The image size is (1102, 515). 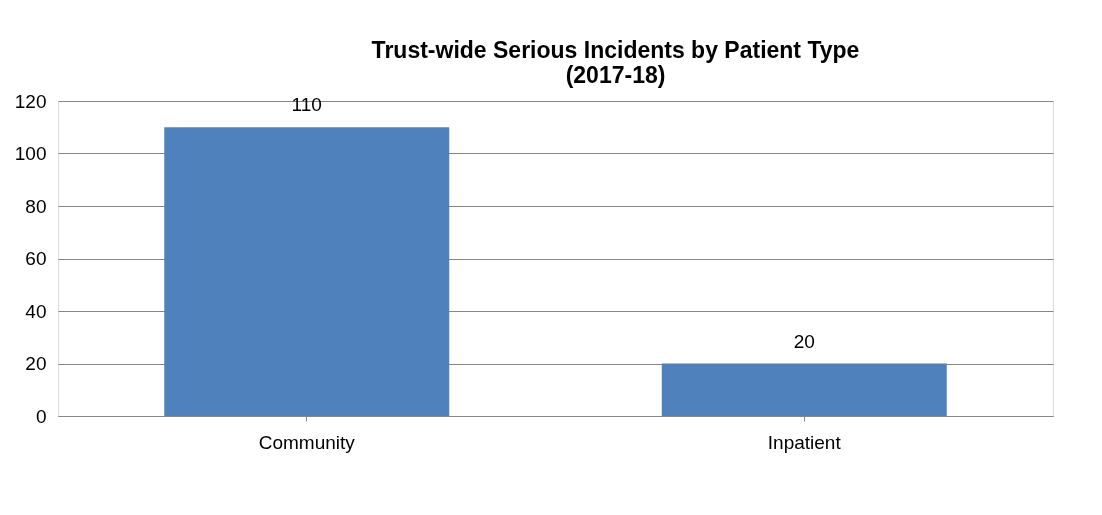 What do you see at coordinates (30, 153) in the screenshot?
I see `y-tick-label: 100` at bounding box center [30, 153].